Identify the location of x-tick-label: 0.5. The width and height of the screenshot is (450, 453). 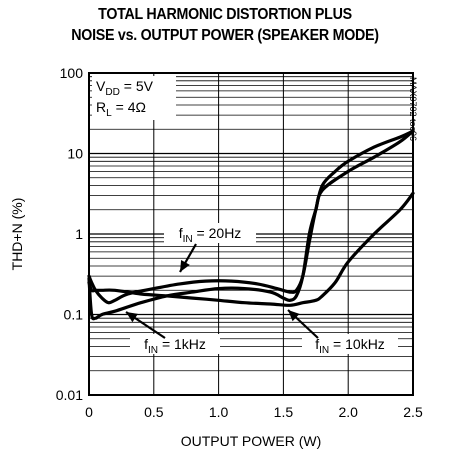
(154, 412).